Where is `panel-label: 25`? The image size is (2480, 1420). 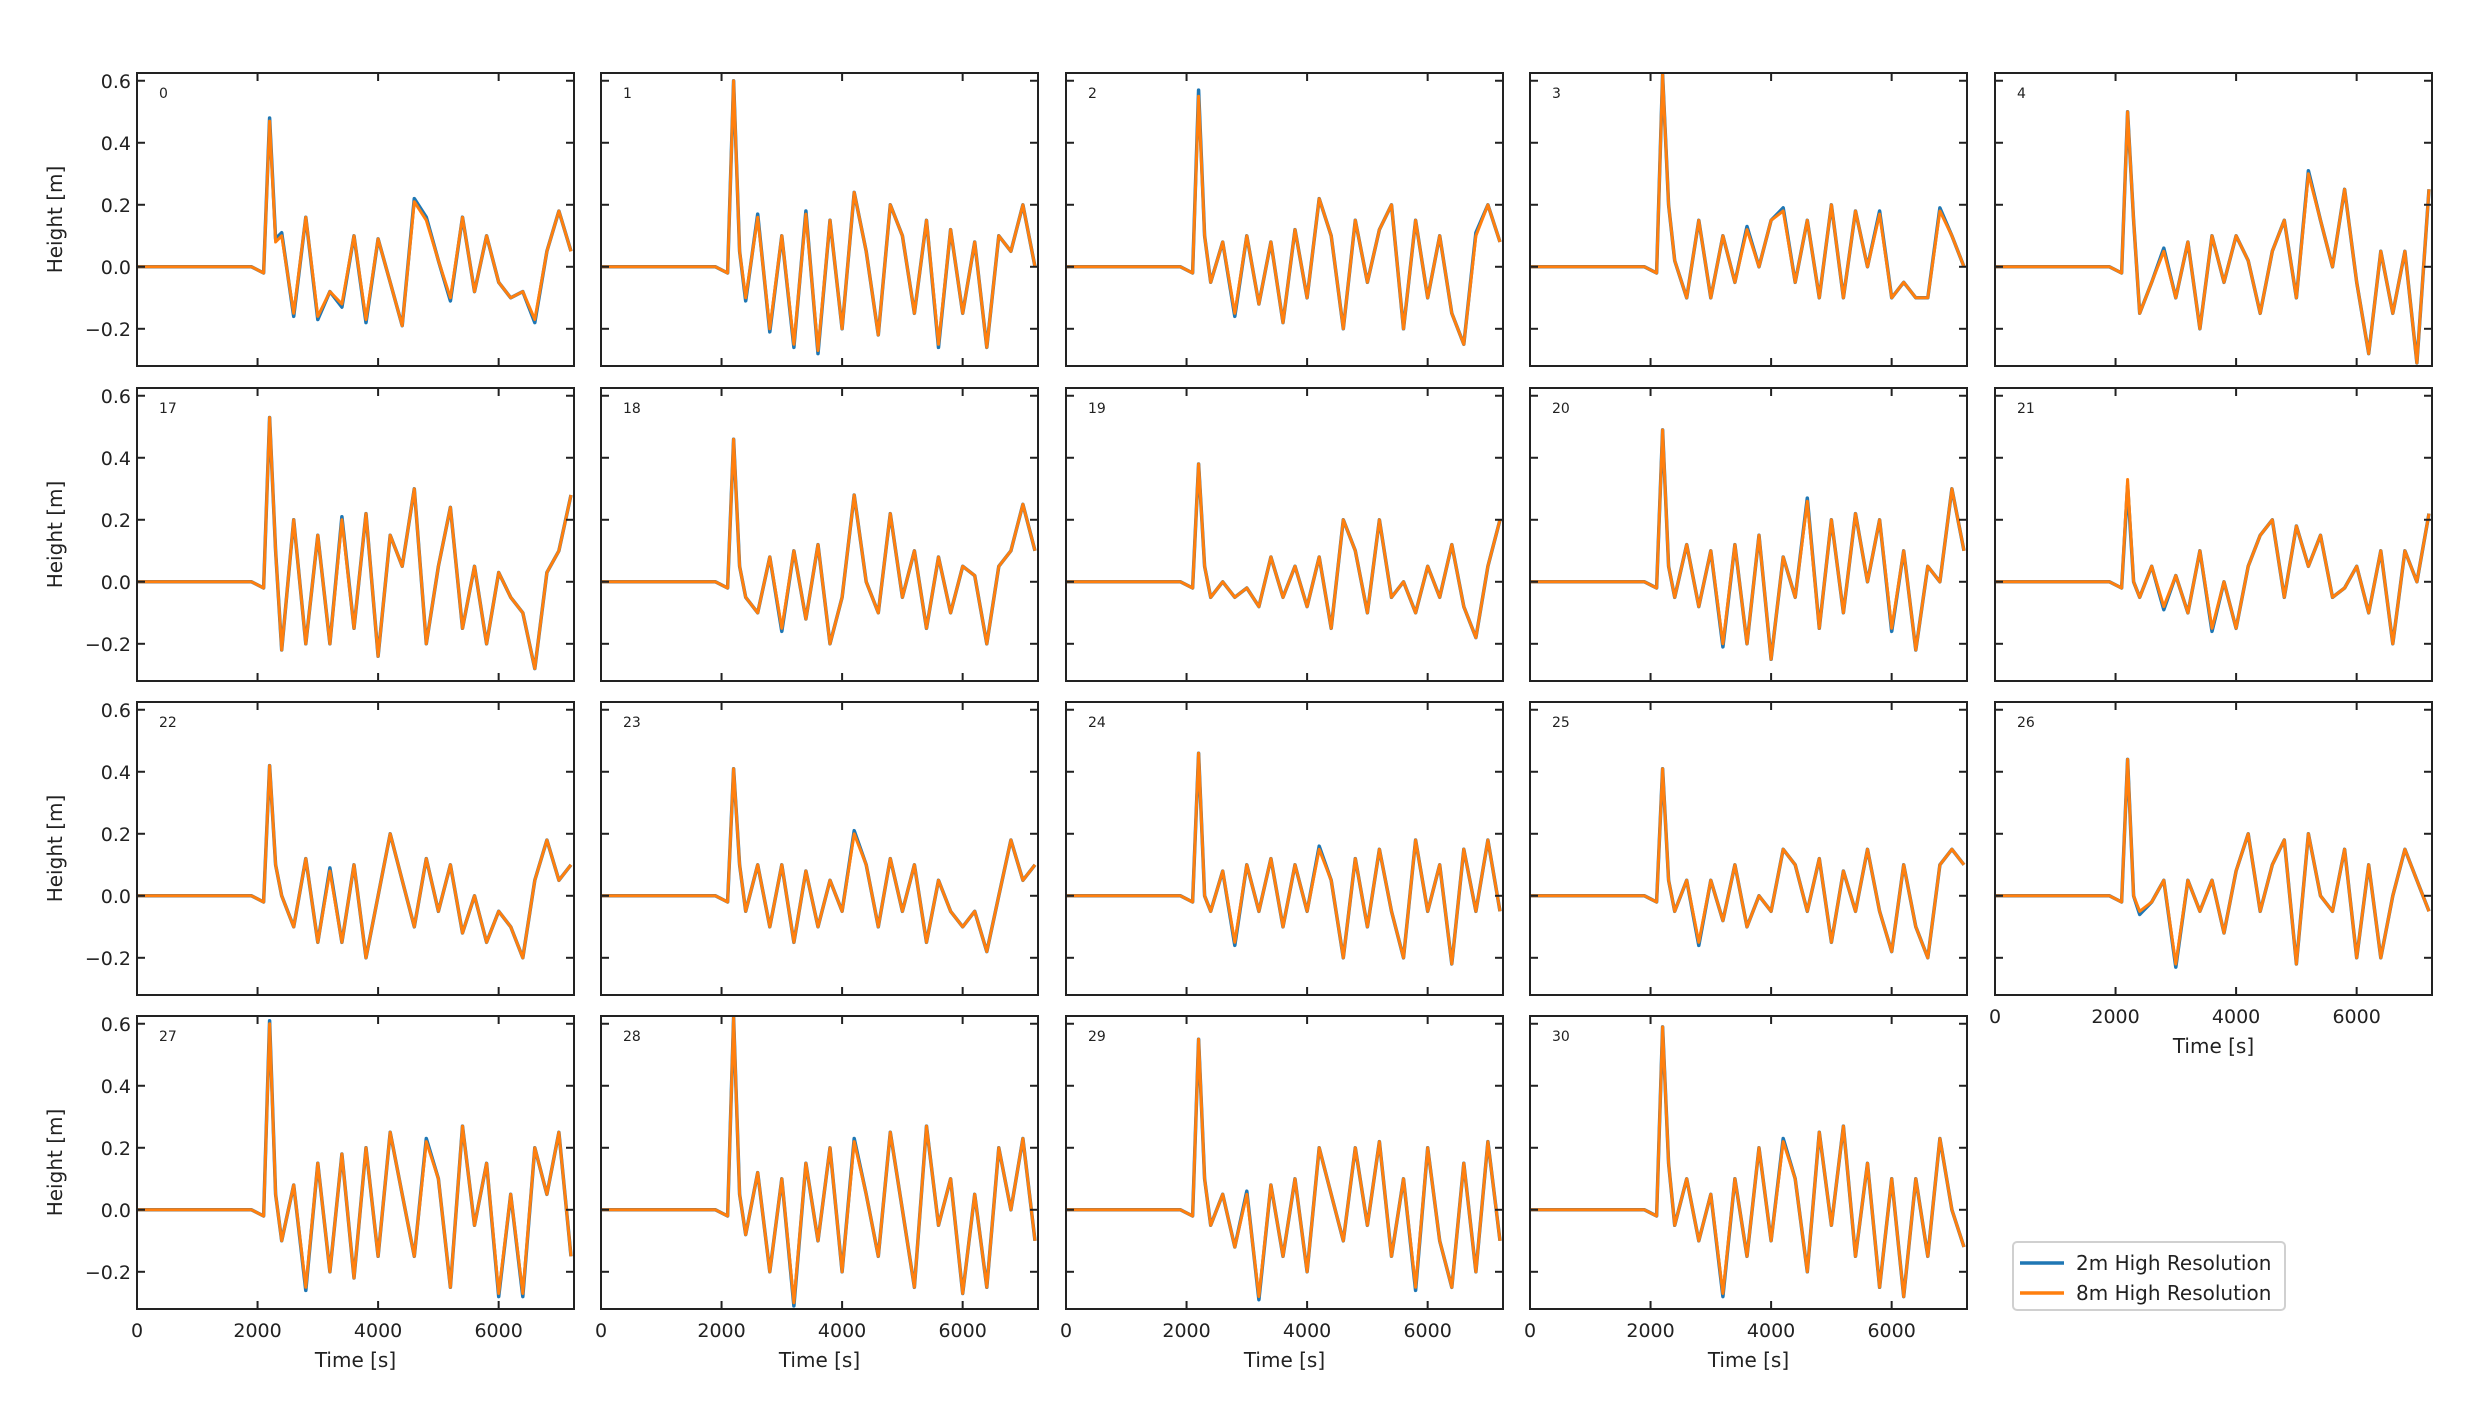 panel-label: 25 is located at coordinates (1561, 723).